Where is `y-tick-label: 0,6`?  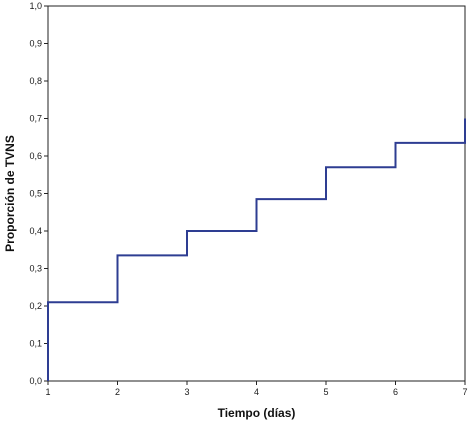
y-tick-label: 0,6 is located at coordinates (35, 156).